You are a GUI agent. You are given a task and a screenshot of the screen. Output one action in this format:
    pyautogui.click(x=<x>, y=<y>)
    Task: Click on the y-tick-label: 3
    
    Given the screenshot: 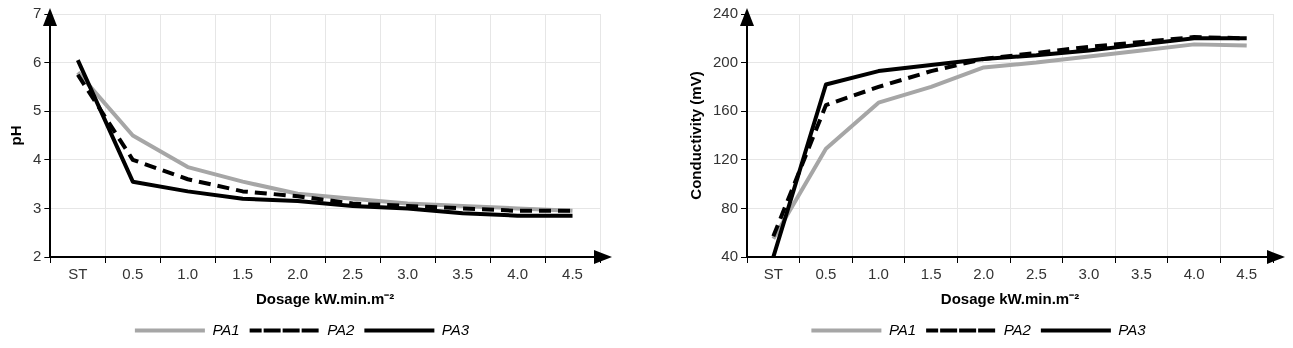 What is the action you would take?
    pyautogui.click(x=37, y=207)
    